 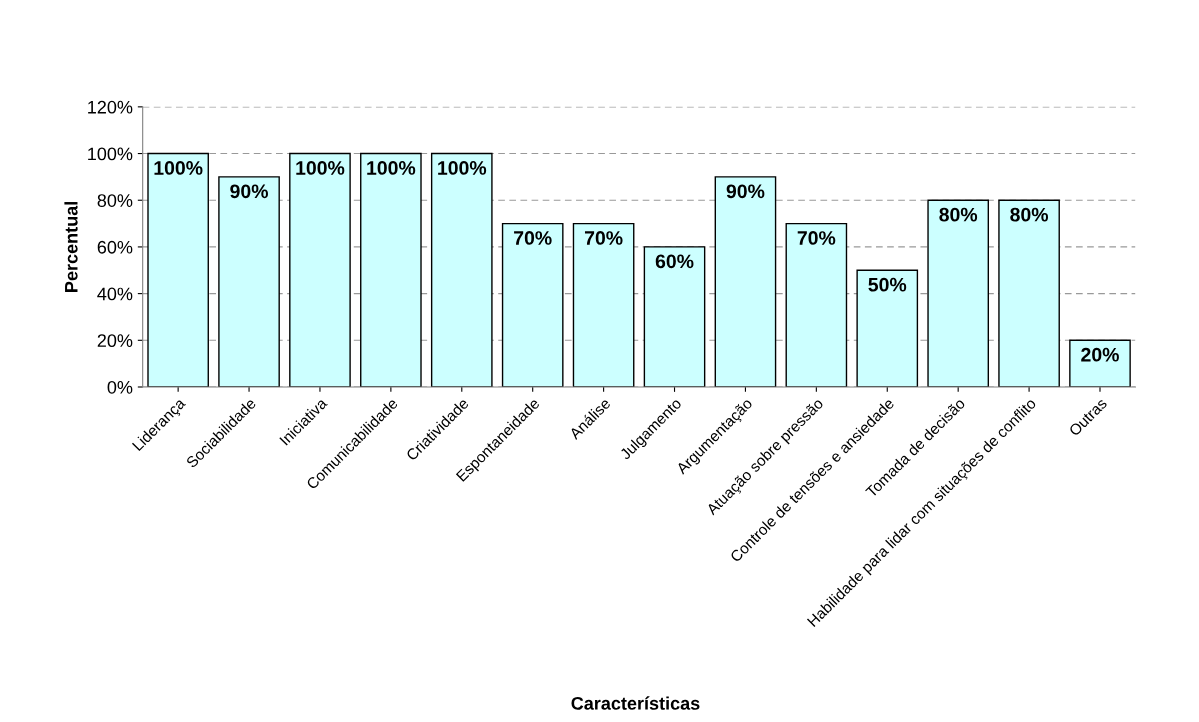 What do you see at coordinates (71, 247) in the screenshot?
I see `y-axis-title: Percentual` at bounding box center [71, 247].